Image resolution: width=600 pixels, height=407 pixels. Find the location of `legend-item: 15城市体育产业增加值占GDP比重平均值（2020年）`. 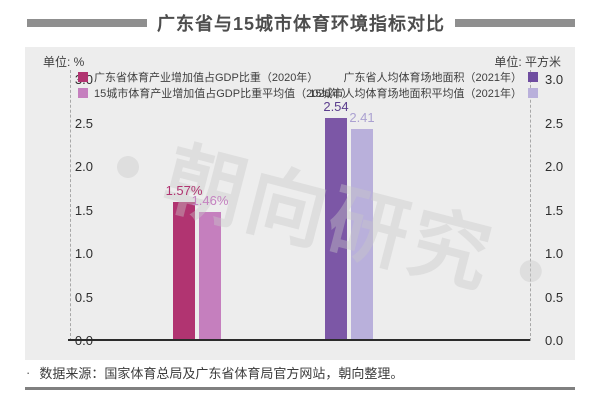

legend-item: 15城市体育产业增加值占GDP比重平均值（2020年） is located at coordinates (215, 93).